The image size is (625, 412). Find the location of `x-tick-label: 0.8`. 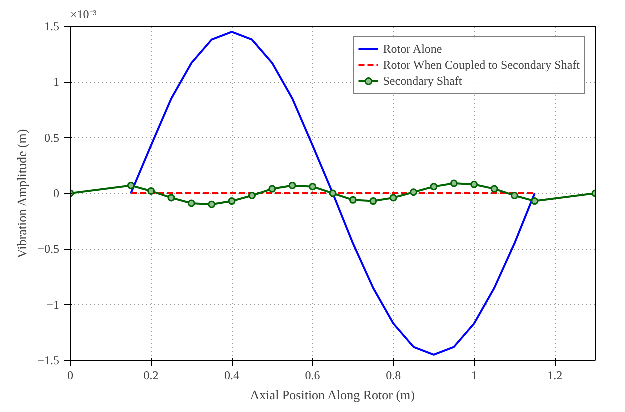

x-tick-label: 0.8 is located at coordinates (394, 375).